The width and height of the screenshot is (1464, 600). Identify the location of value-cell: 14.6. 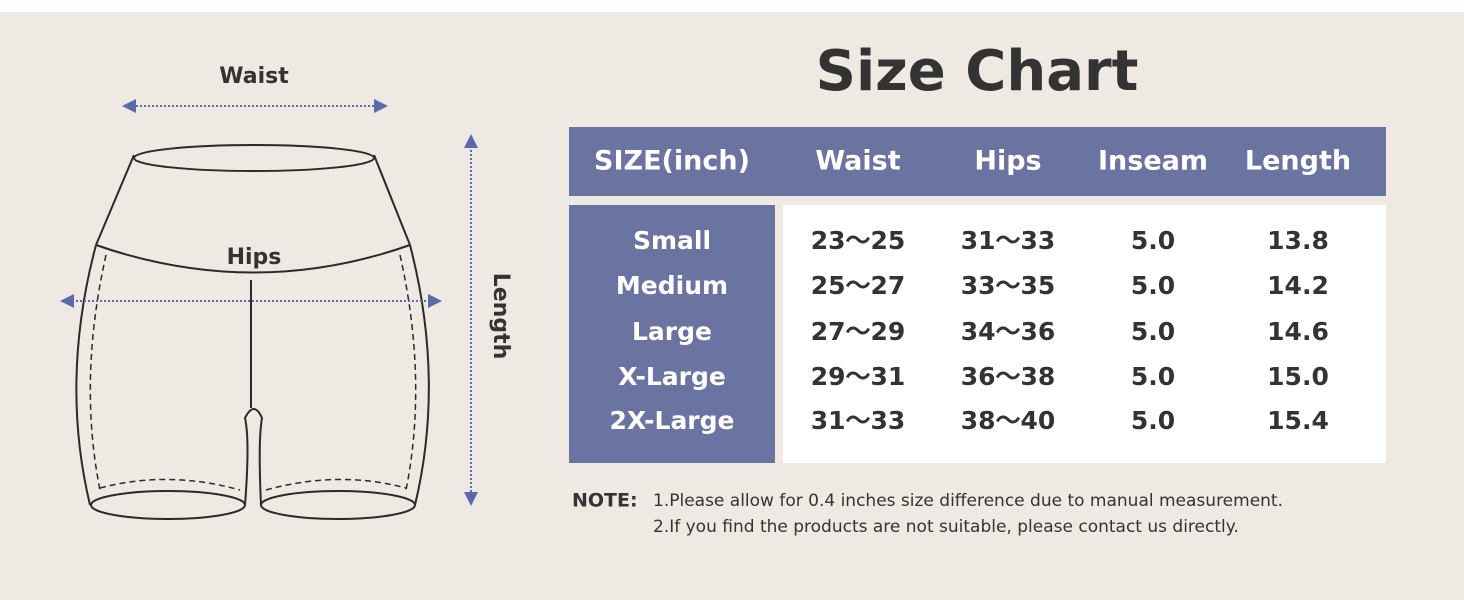
(1298, 331).